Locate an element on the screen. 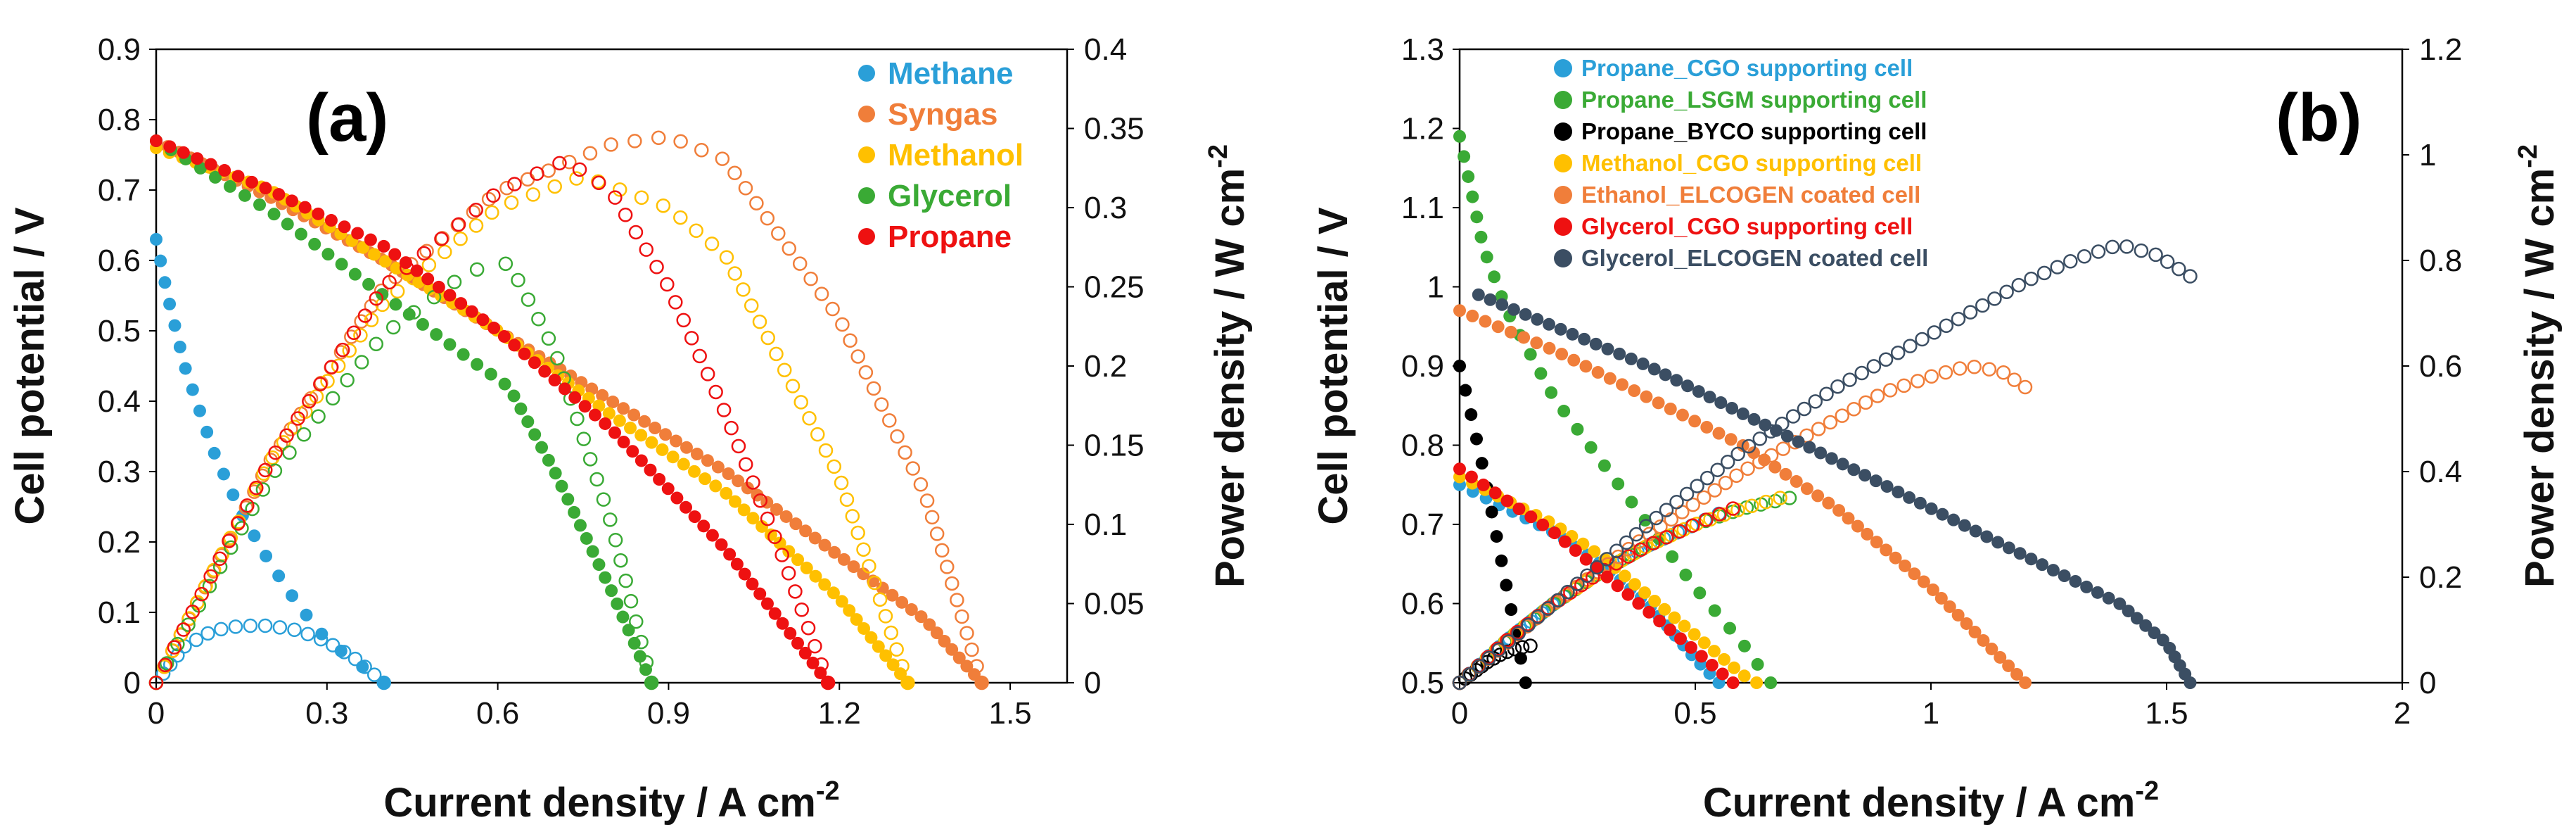 This screenshot has height=839, width=2576. x-tick-label: 1.2 is located at coordinates (839, 713).